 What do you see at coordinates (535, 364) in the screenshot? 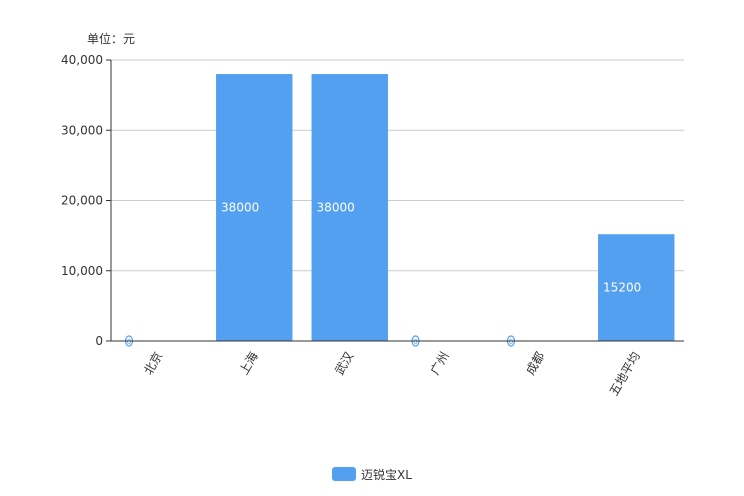
I see `x-tick-label: 成都` at bounding box center [535, 364].